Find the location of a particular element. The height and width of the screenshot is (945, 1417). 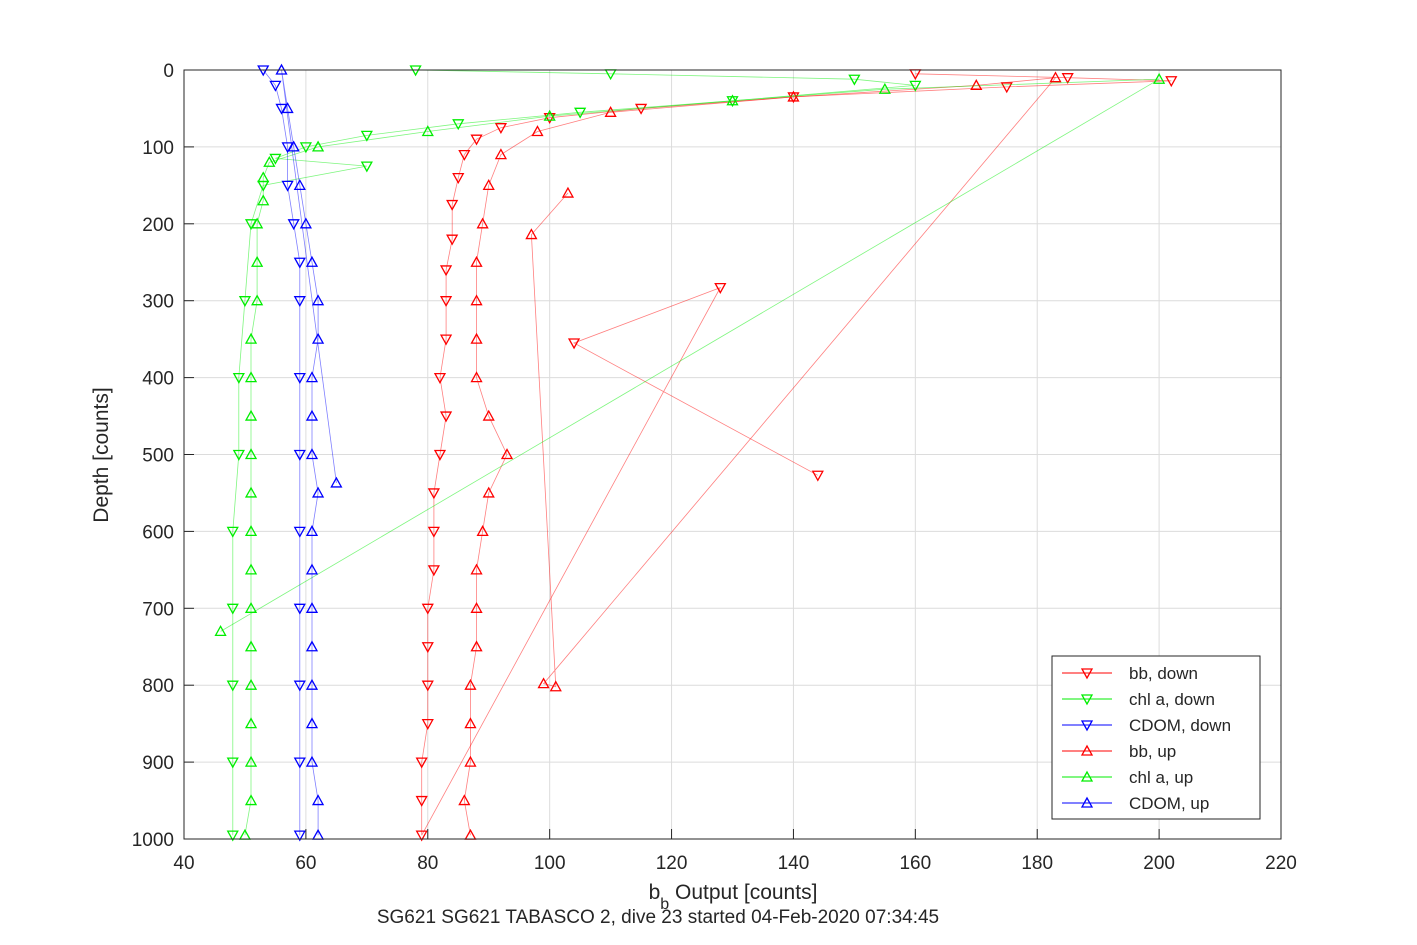

y-tick-label: 400 is located at coordinates (158, 379).